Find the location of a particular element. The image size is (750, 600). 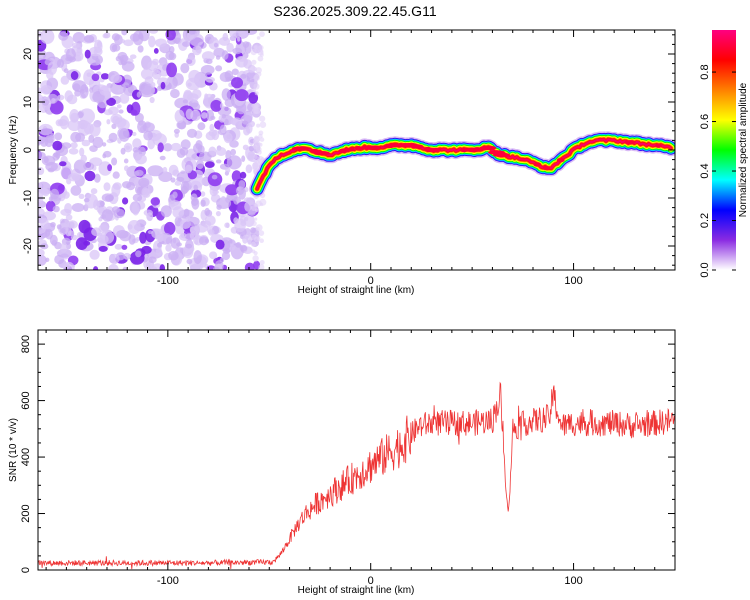

spectrogram-xlabel: Height of straight line (km) is located at coordinates (356, 290).